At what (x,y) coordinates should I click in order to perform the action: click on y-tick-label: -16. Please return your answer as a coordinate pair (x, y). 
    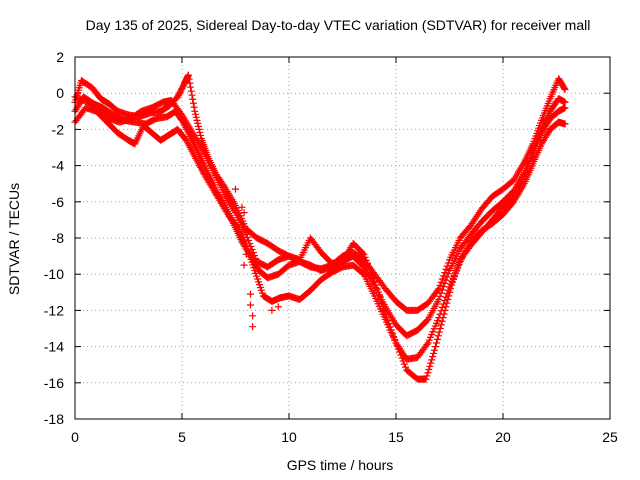
    Looking at the image, I should click on (54, 383).